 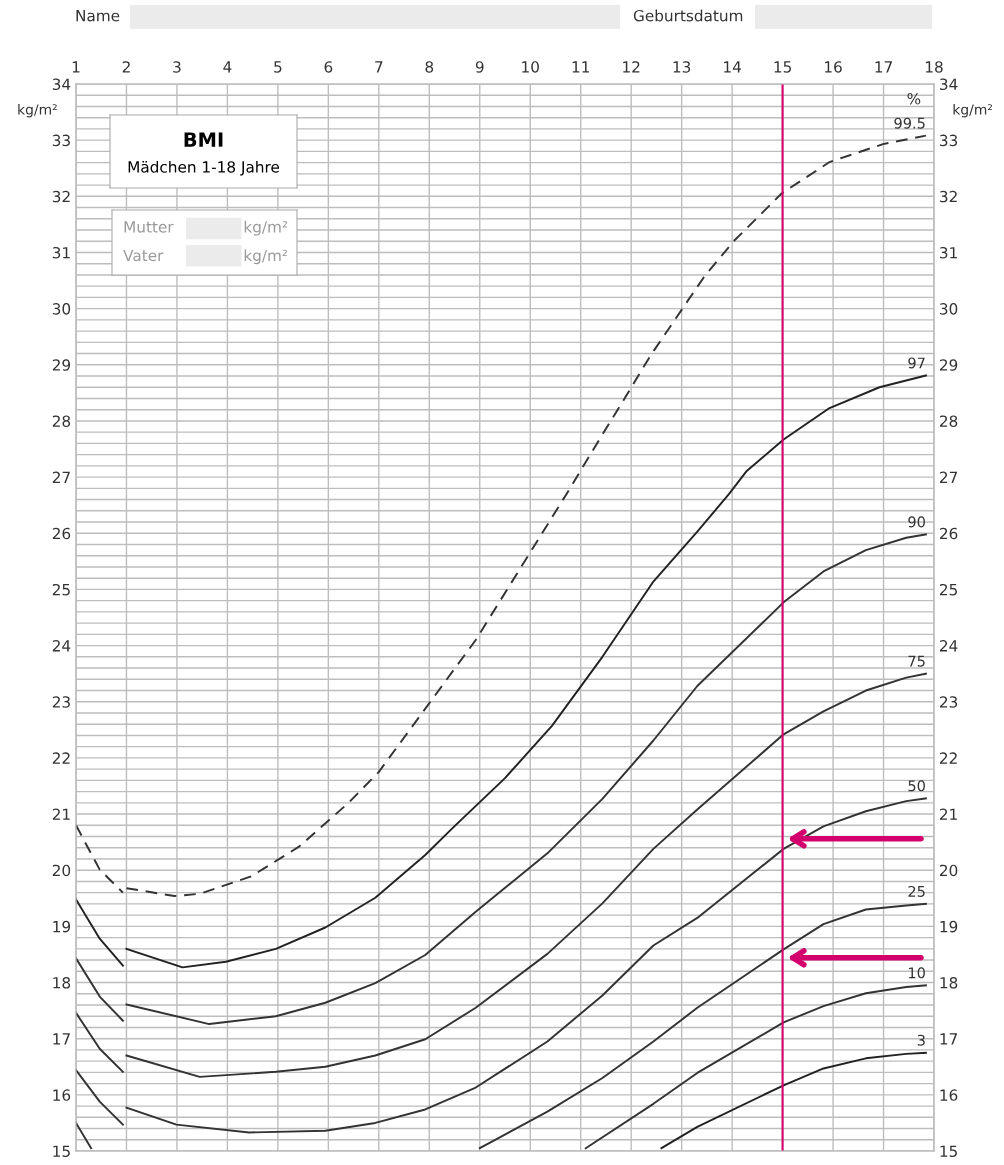 I want to click on y-axis-title: kg/m², so click(x=37, y=110).